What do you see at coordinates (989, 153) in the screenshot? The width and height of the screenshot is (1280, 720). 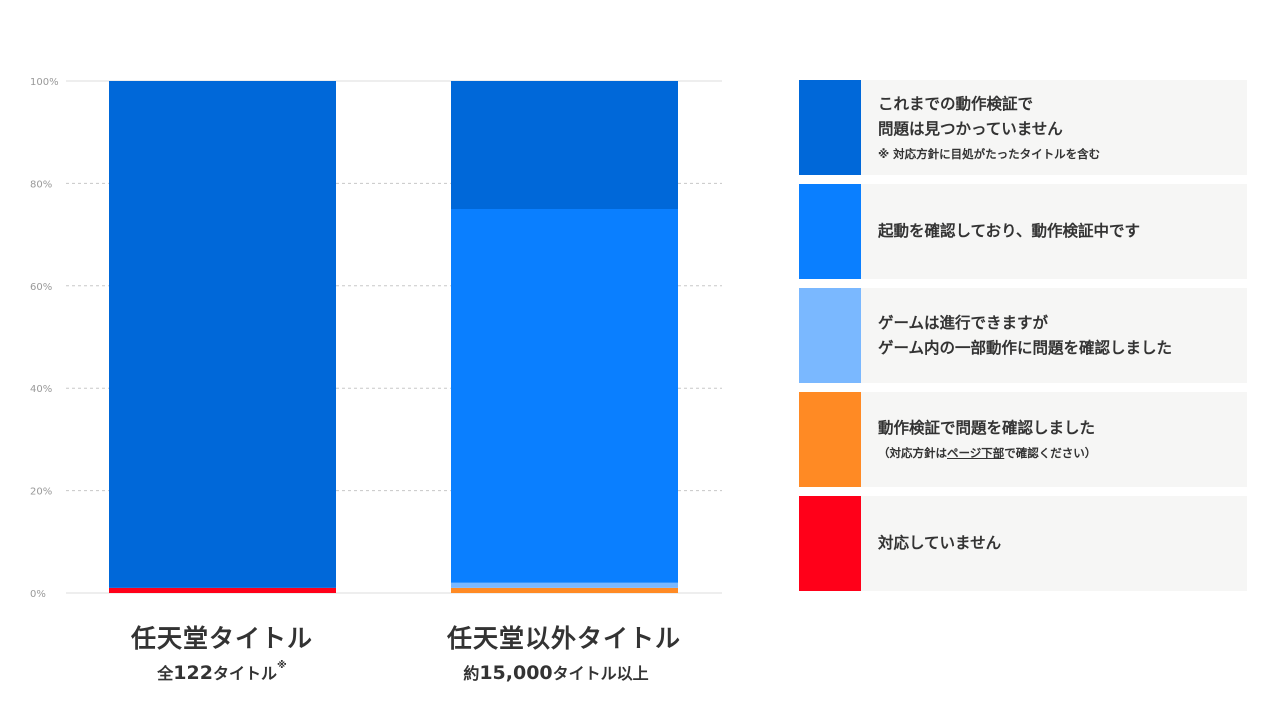 I see `legend-note: ※ 対応方針に目処がたったタイトルを含む` at bounding box center [989, 153].